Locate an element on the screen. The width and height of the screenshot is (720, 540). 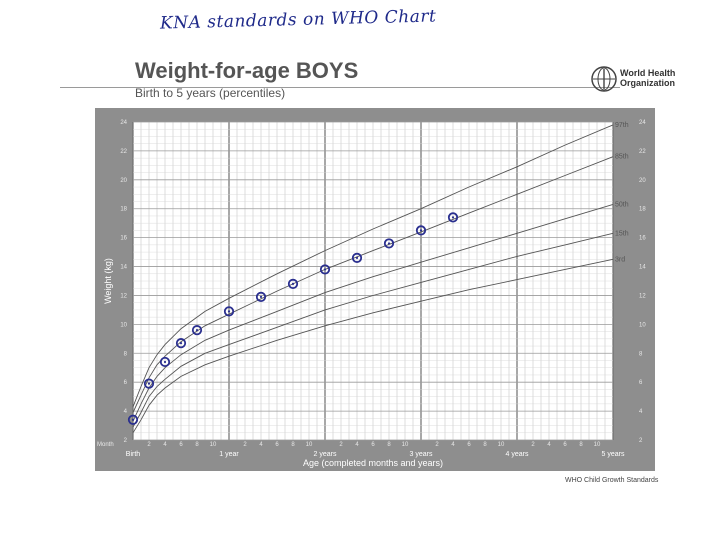
organization-name-line2: Organization is located at coordinates (648, 83).